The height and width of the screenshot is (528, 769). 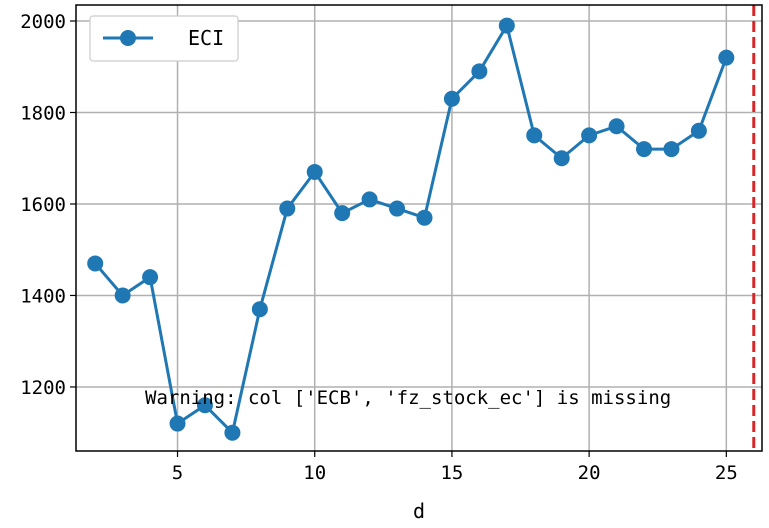 I want to click on x-tick-label: 25, so click(x=726, y=473).